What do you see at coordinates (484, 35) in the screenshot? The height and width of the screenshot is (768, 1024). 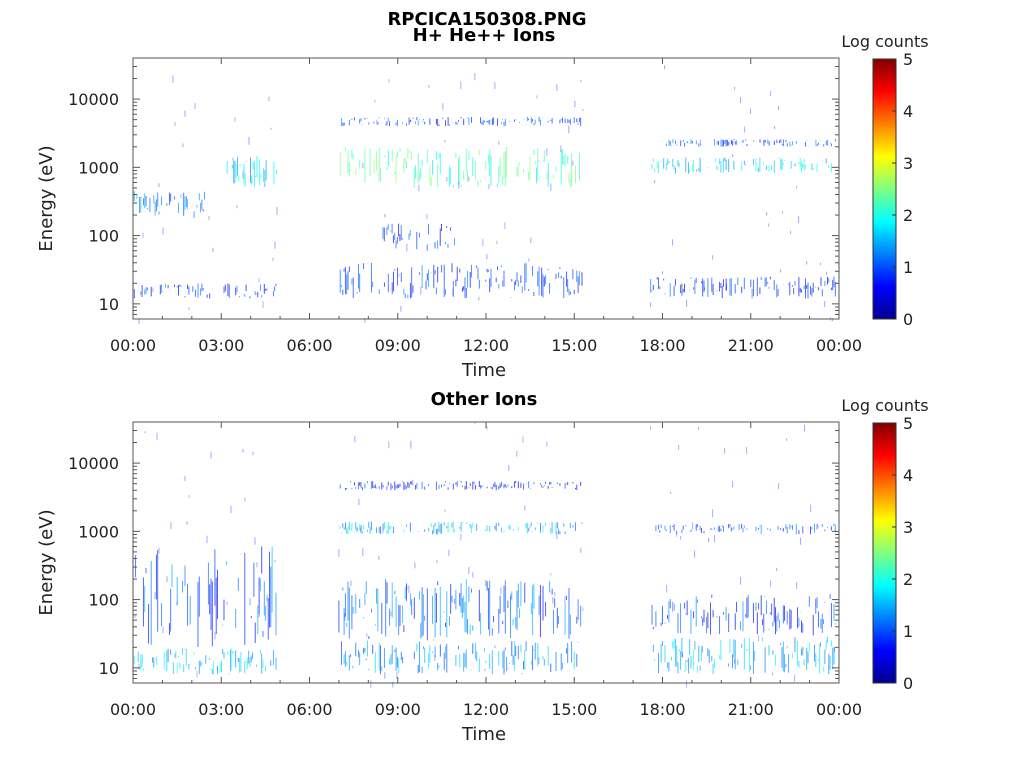 I see `panel-title: H+ He++ Ions` at bounding box center [484, 35].